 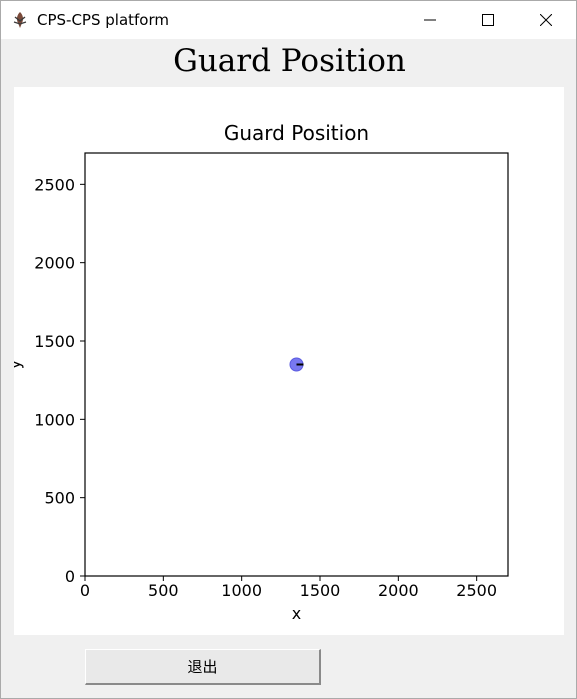 I want to click on title-bar: CPS-CPS platform, so click(x=288, y=20).